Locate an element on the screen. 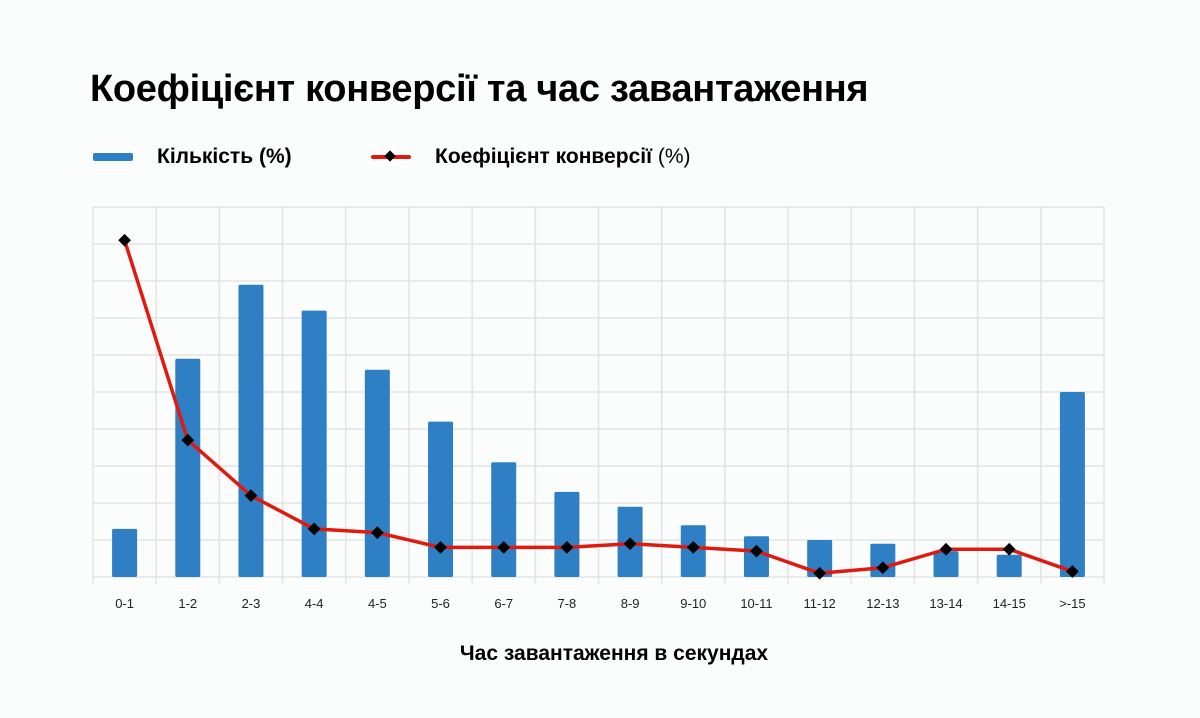 The image size is (1200, 718). x-tick-label: 12-13 is located at coordinates (882, 603).